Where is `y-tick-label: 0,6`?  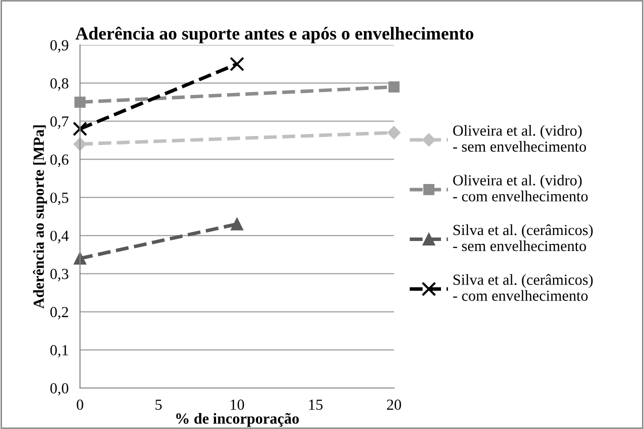
y-tick-label: 0,6 is located at coordinates (59, 160).